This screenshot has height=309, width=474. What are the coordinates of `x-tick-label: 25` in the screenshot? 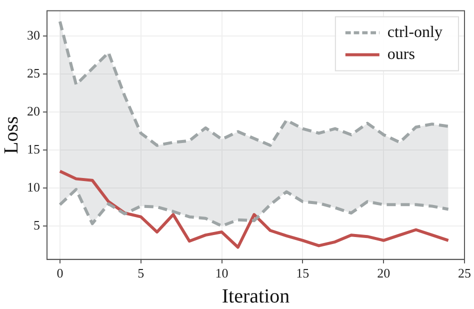 It's located at (464, 273).